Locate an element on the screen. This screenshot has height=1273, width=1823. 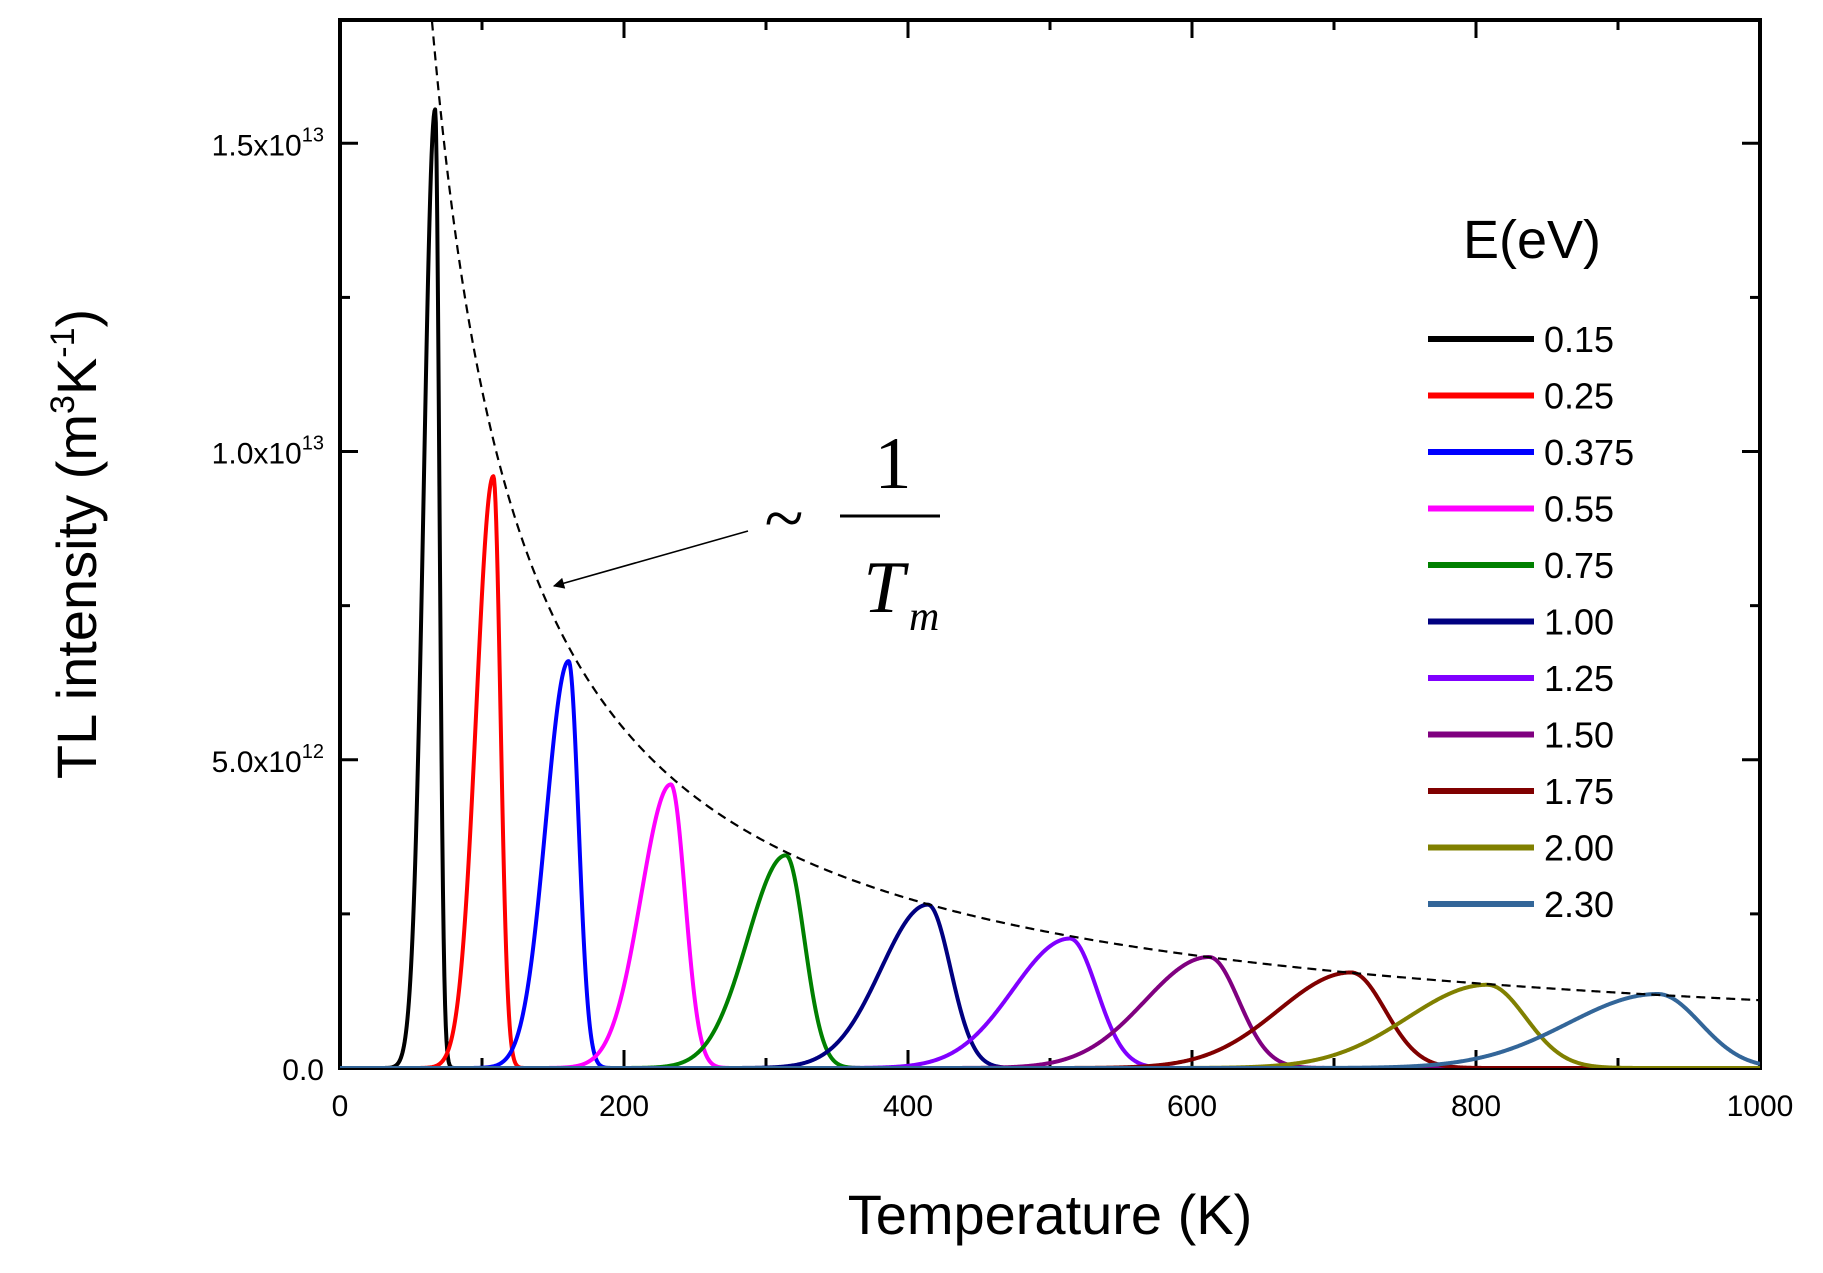
y-tick-label: 5.0x10¹² is located at coordinates (268, 760).